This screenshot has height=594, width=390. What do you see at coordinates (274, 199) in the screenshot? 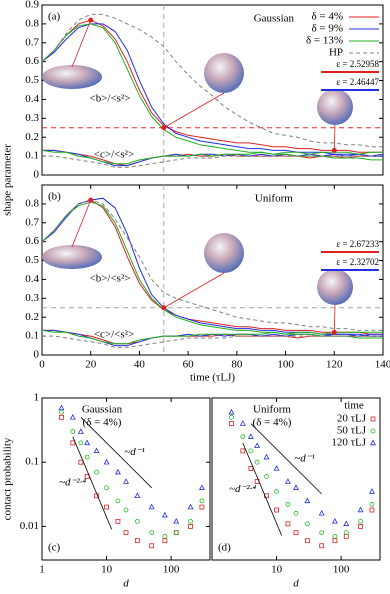
I see `panel-title: Uniform` at bounding box center [274, 199].